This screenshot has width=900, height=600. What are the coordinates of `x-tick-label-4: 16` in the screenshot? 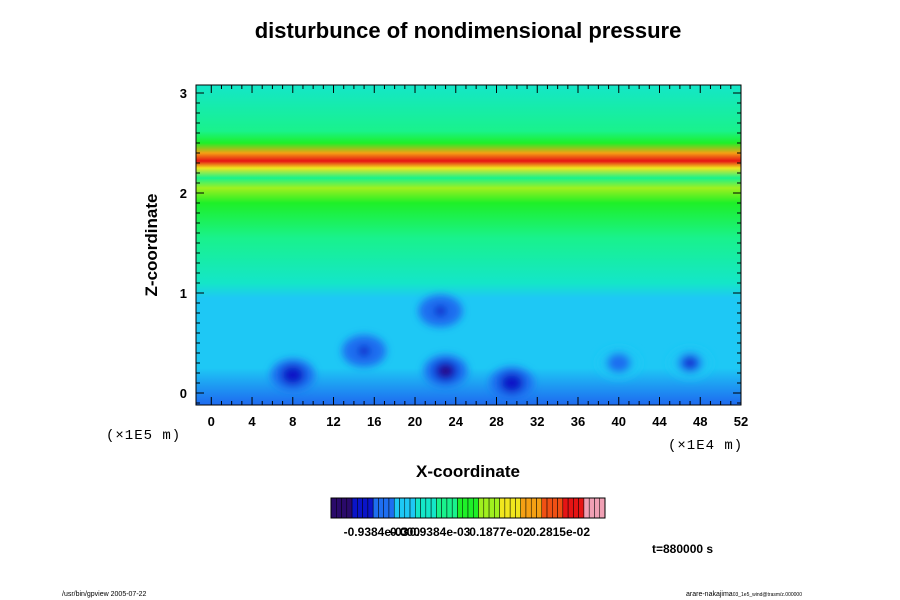 It's located at (374, 421).